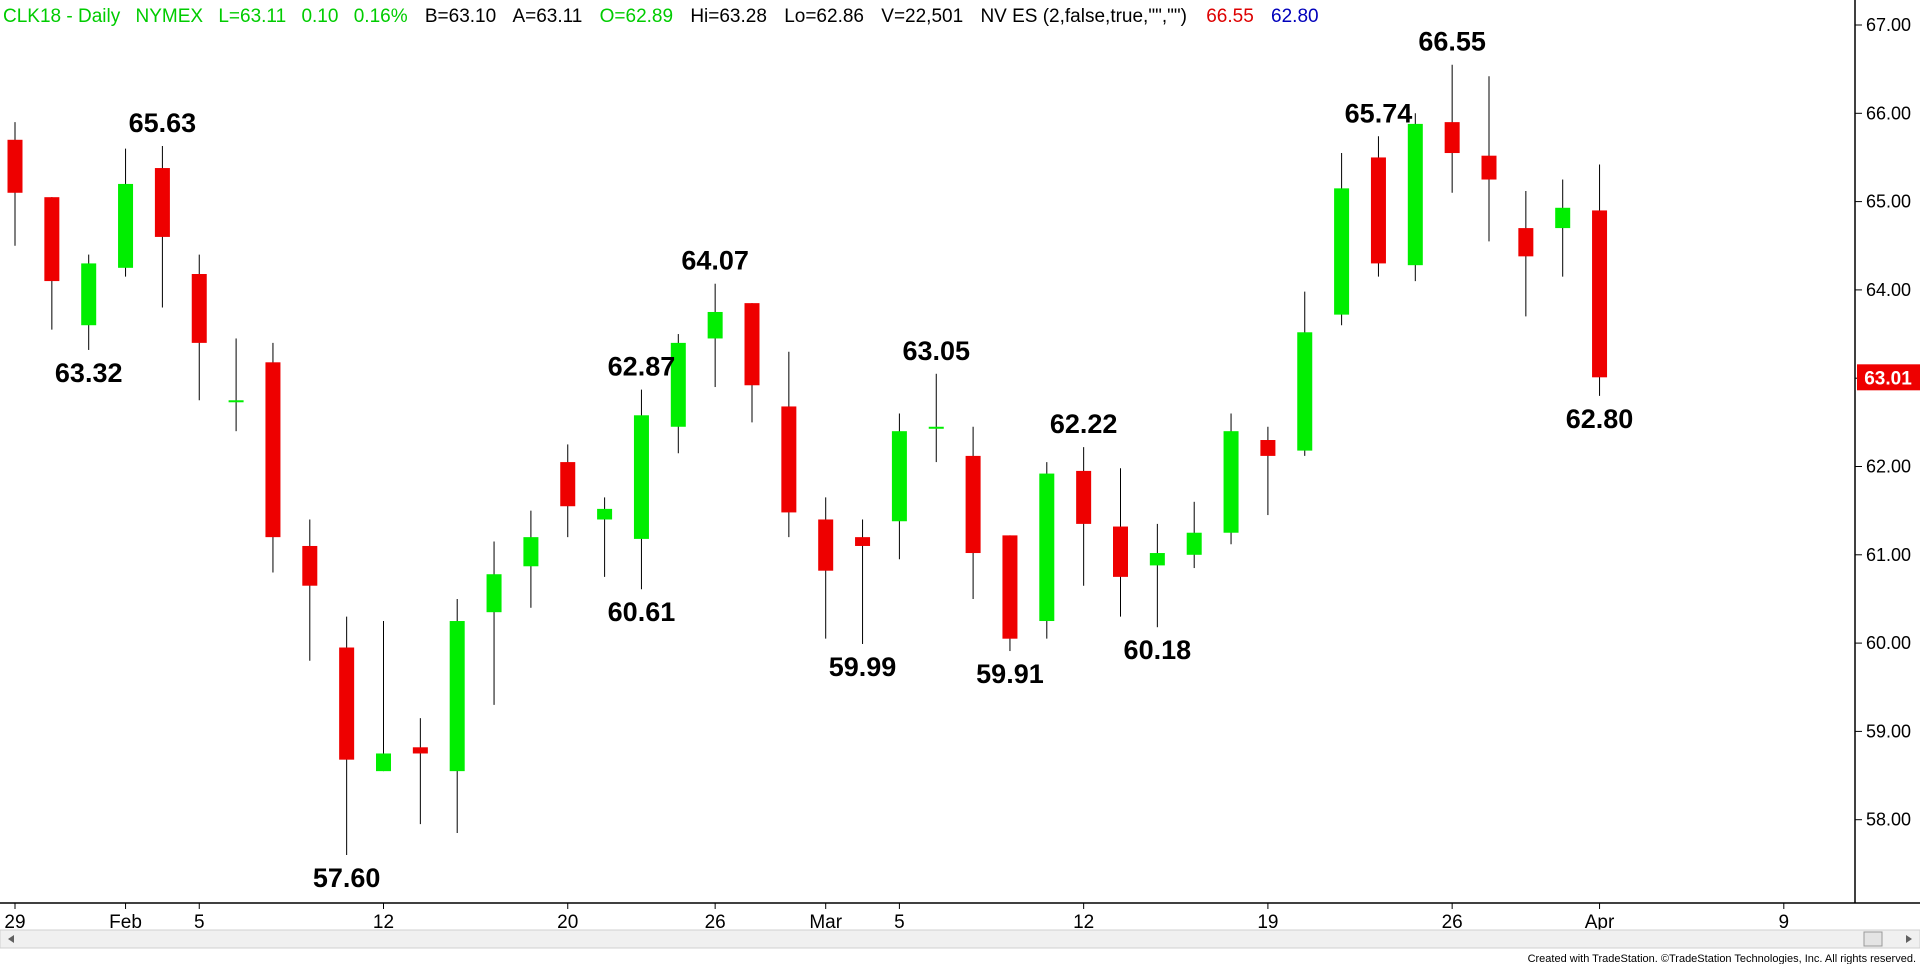 This screenshot has width=1920, height=964. I want to click on price-tick-label: 59.00, so click(1888, 731).